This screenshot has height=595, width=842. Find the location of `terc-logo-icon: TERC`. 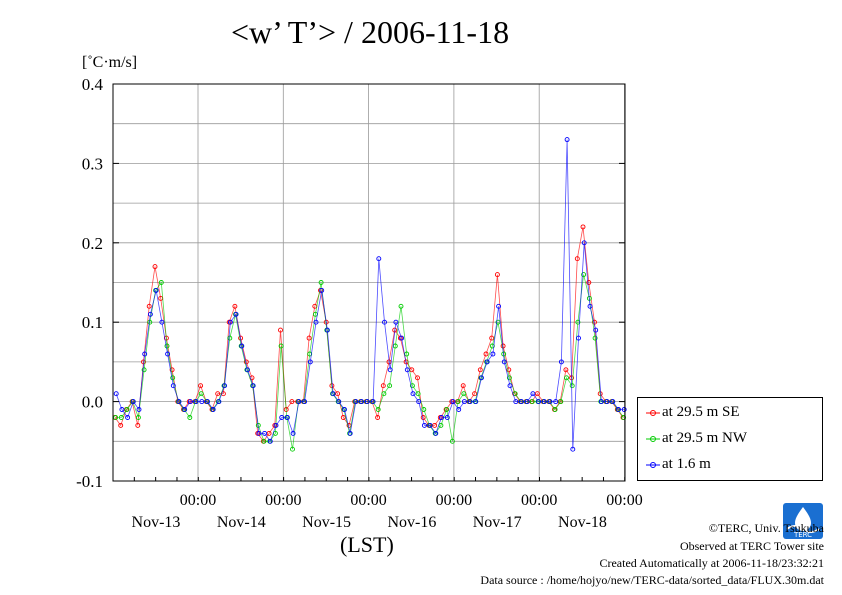

terc-logo-icon: TERC is located at coordinates (803, 521).